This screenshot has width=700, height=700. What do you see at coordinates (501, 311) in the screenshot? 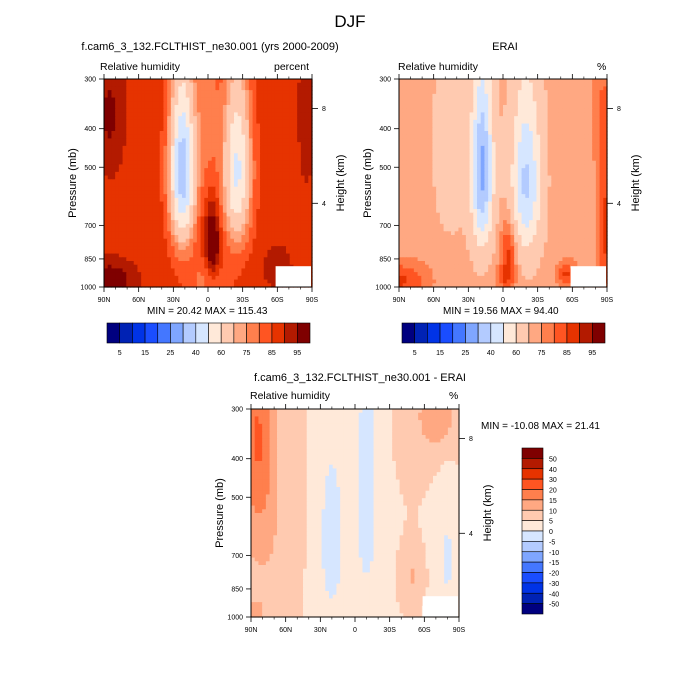
I see `panel-obs-minmax: MIN = 19.56 MAX = 94.40` at bounding box center [501, 311].